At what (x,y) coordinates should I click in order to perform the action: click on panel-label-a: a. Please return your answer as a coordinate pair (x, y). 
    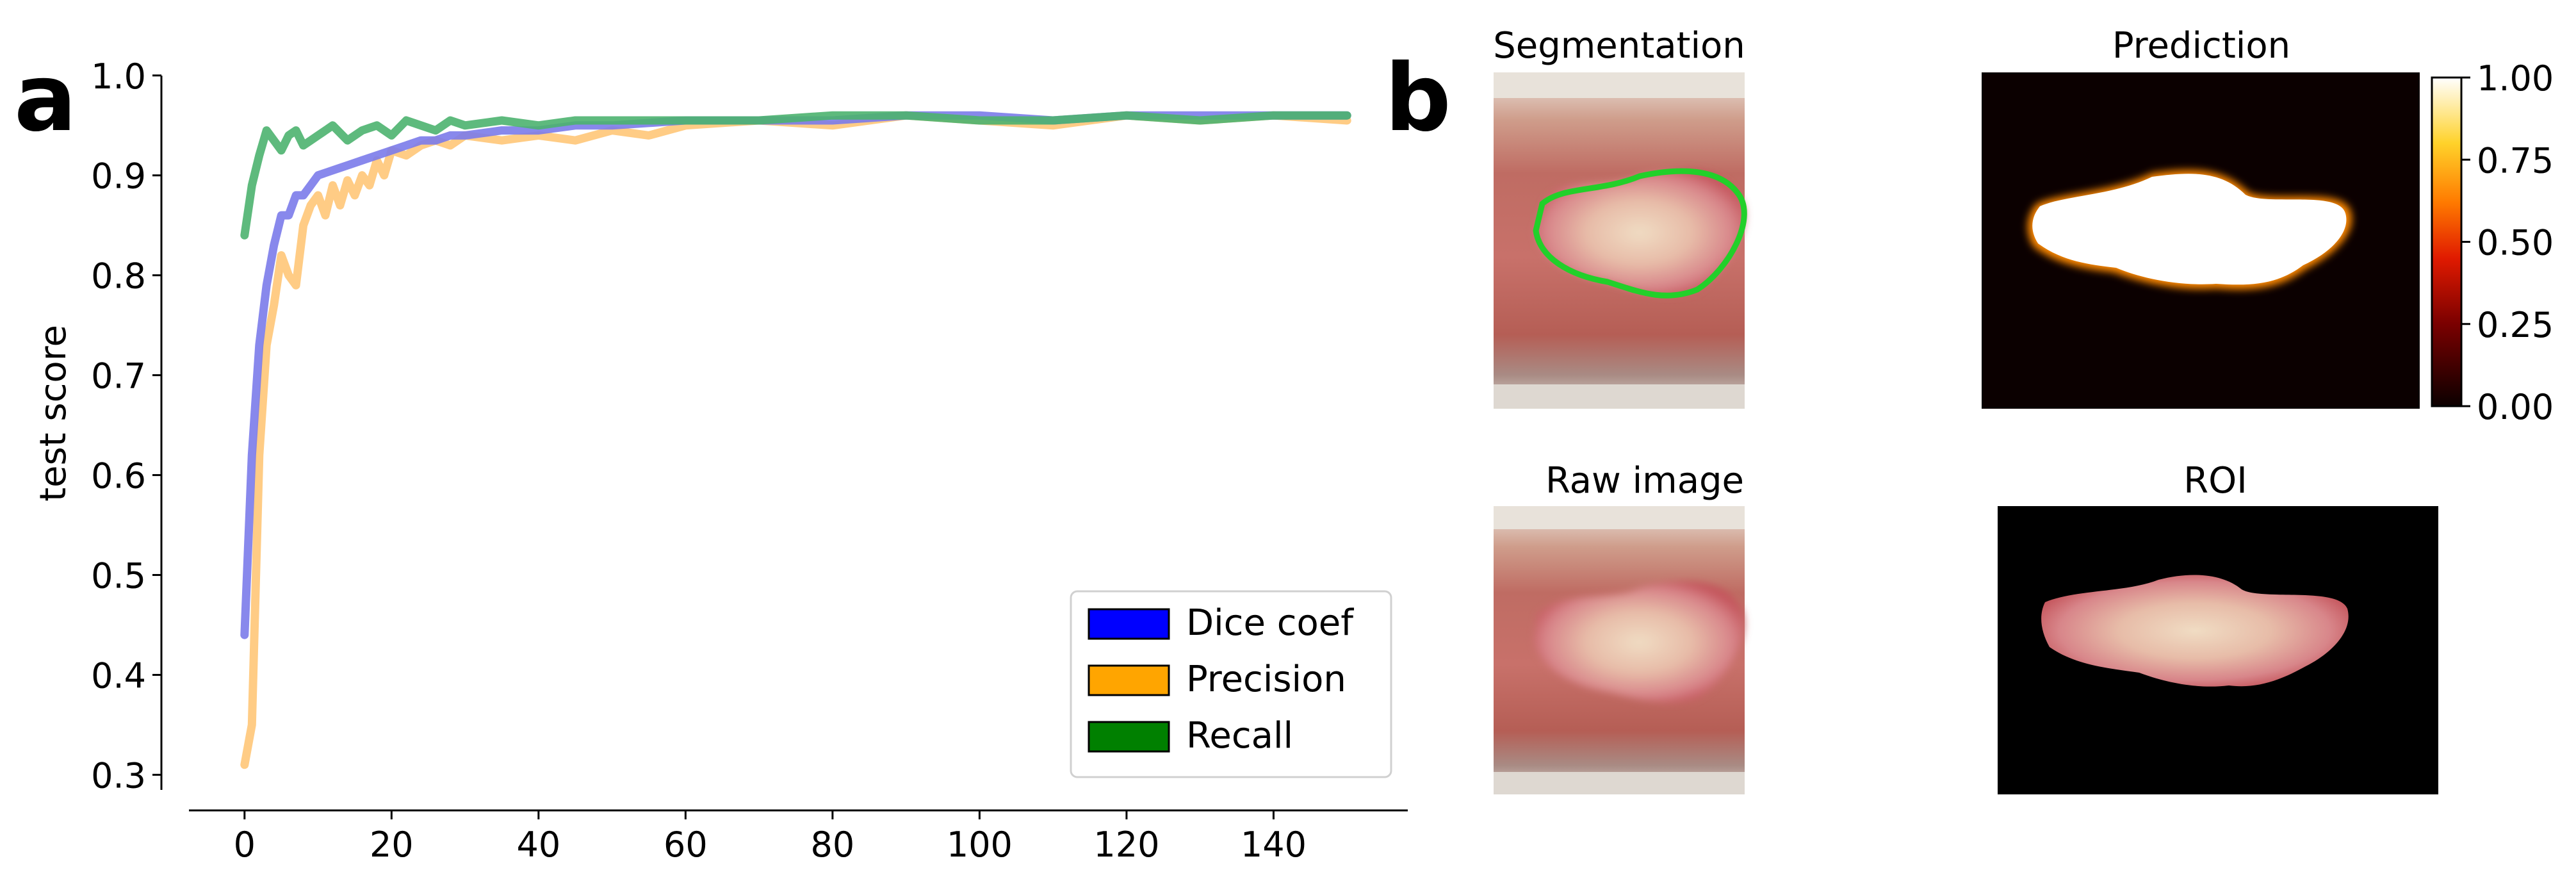
    Looking at the image, I should click on (45, 98).